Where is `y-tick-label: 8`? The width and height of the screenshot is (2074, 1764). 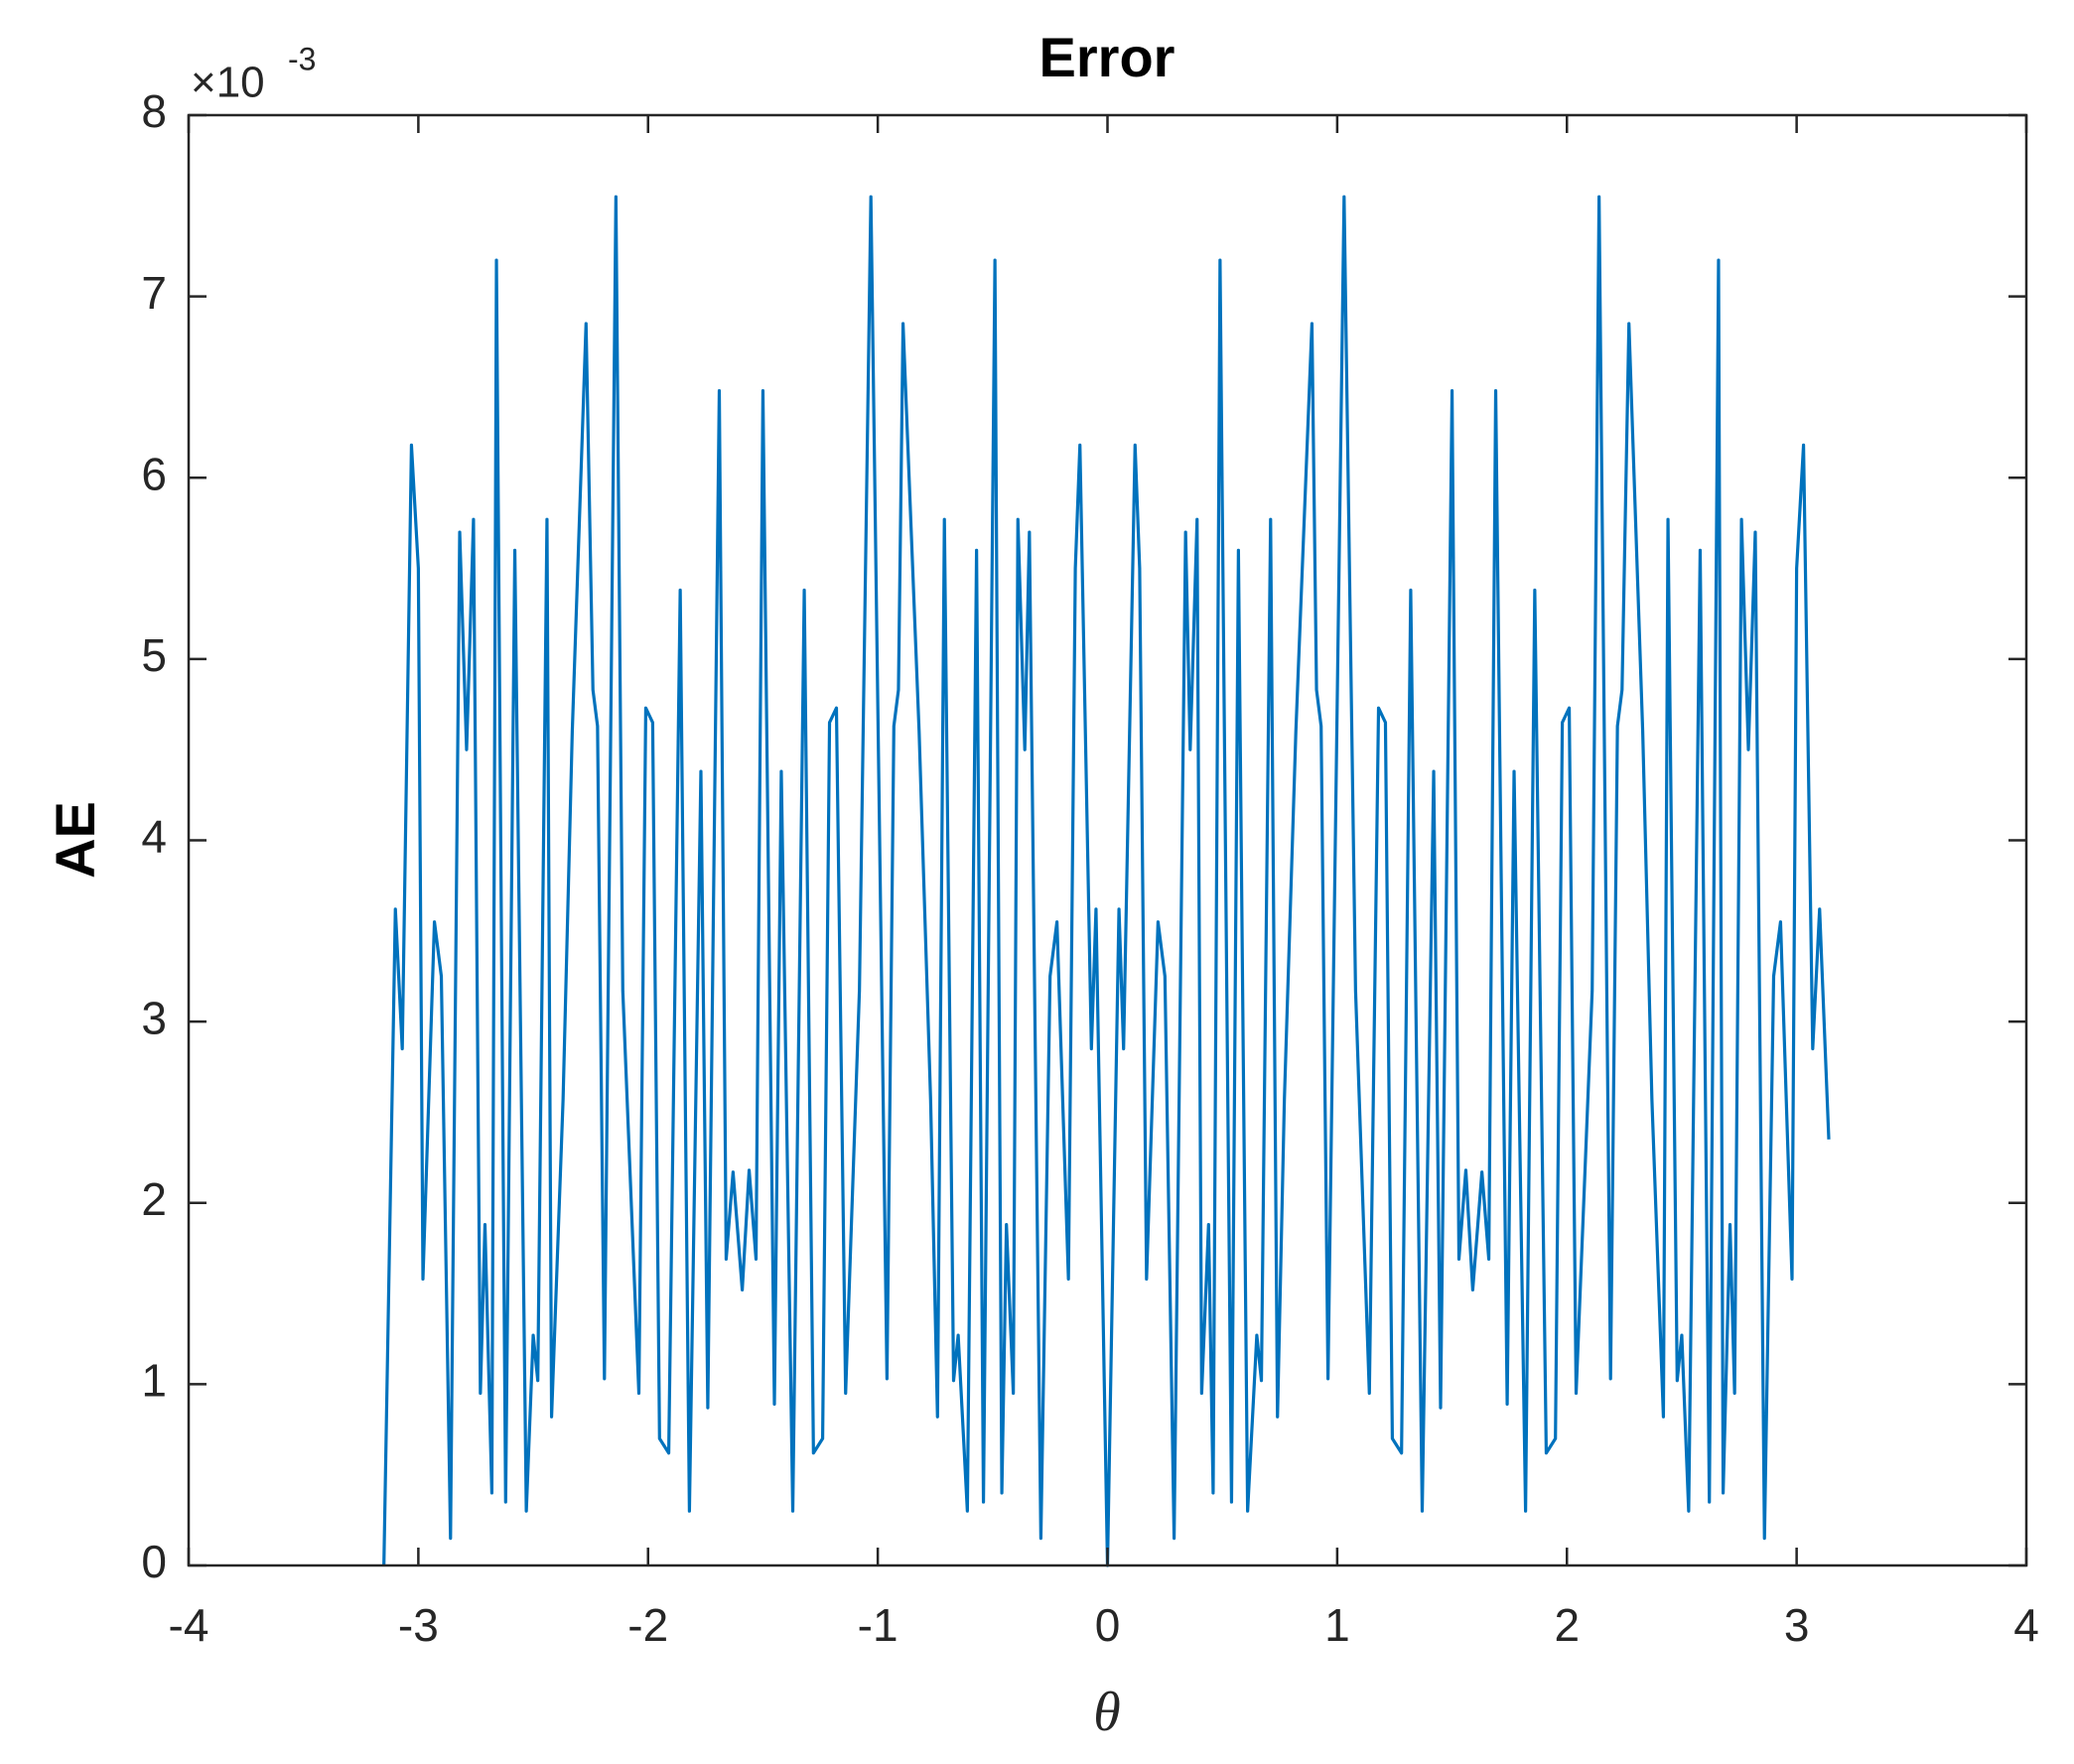
y-tick-label: 8 is located at coordinates (154, 111).